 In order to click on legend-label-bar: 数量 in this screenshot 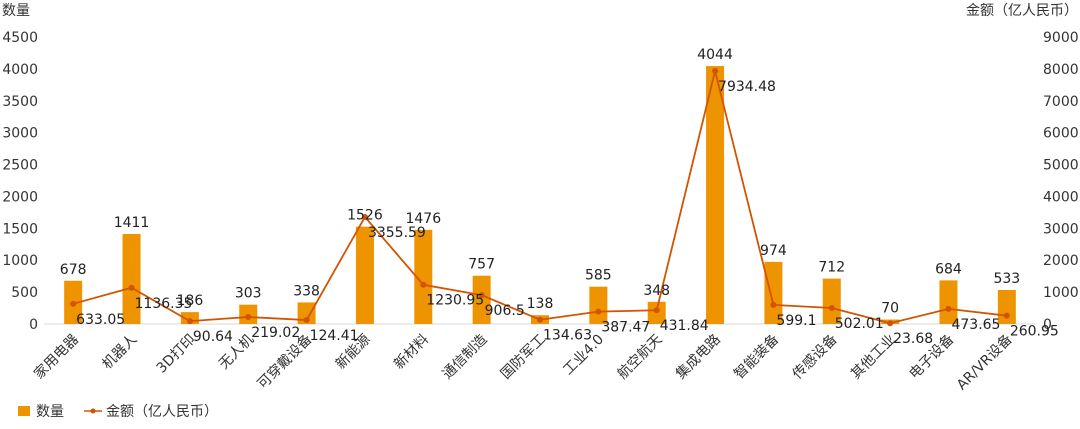, I will do `click(50, 412)`.